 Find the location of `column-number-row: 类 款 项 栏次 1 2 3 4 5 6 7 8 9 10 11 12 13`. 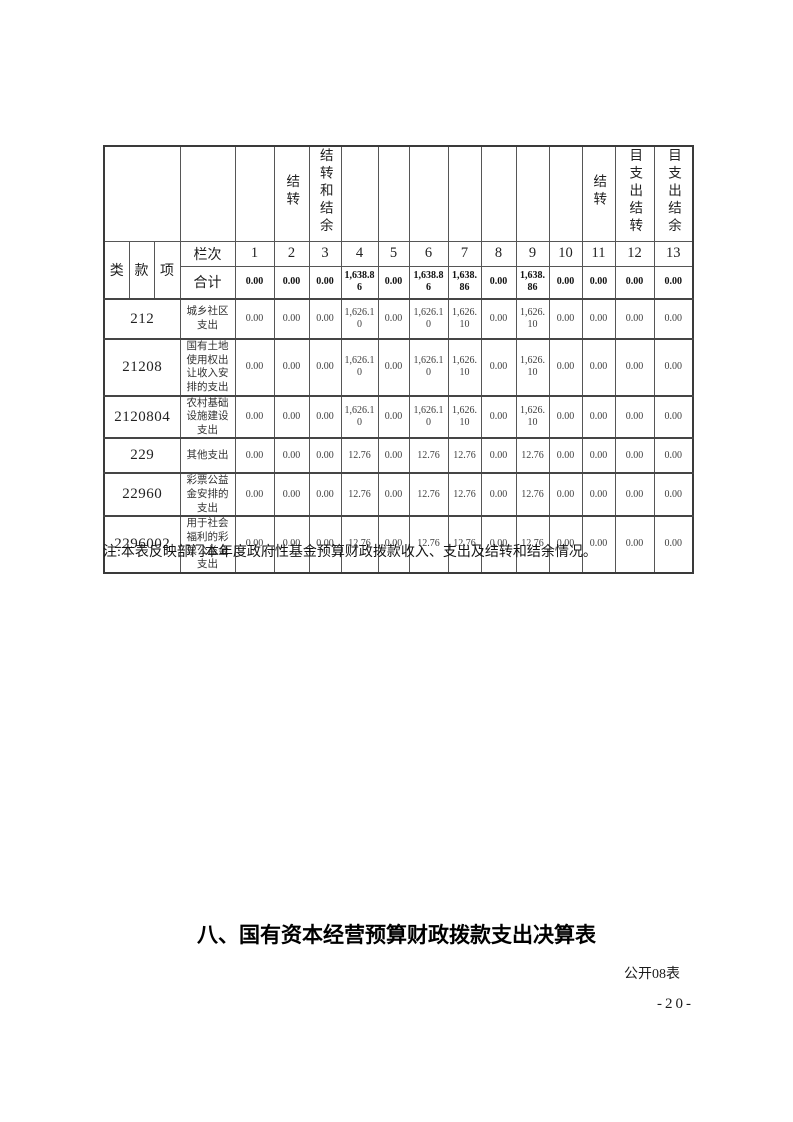

column-number-row: 类 款 项 栏次 1 2 3 4 5 6 7 8 9 10 11 12 13 is located at coordinates (398, 270).